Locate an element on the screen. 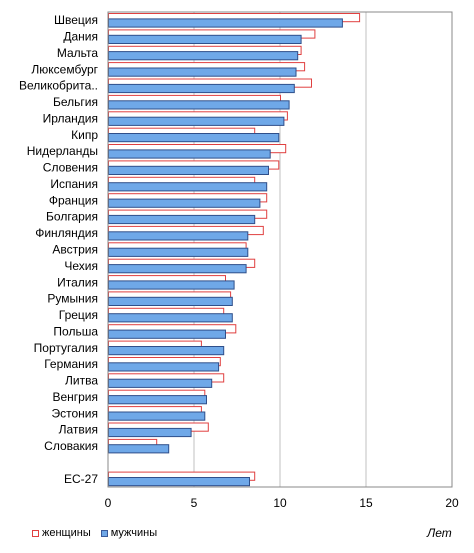 The image size is (474, 553). x-tick-label: 0 is located at coordinates (108, 503).